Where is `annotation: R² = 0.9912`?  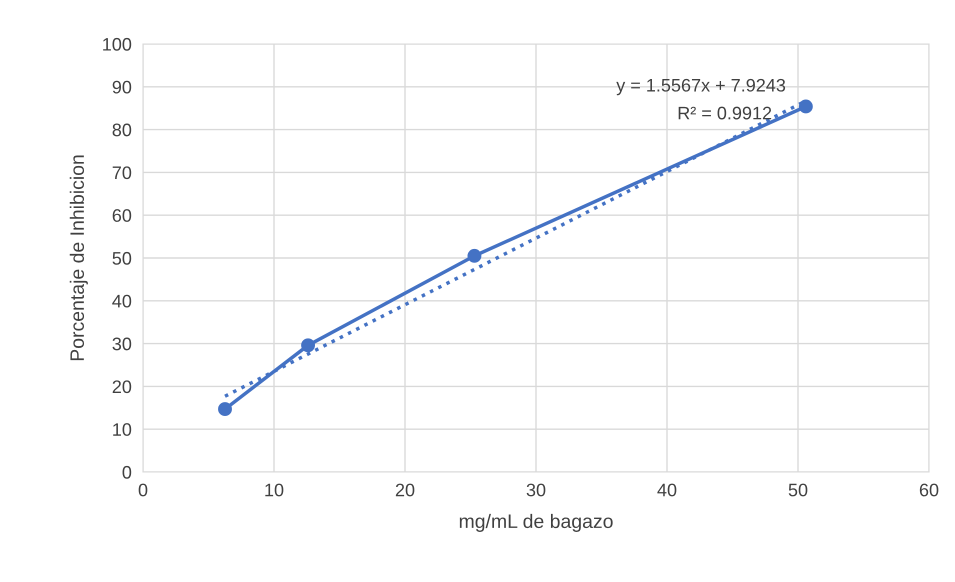 annotation: R² = 0.9912 is located at coordinates (725, 113).